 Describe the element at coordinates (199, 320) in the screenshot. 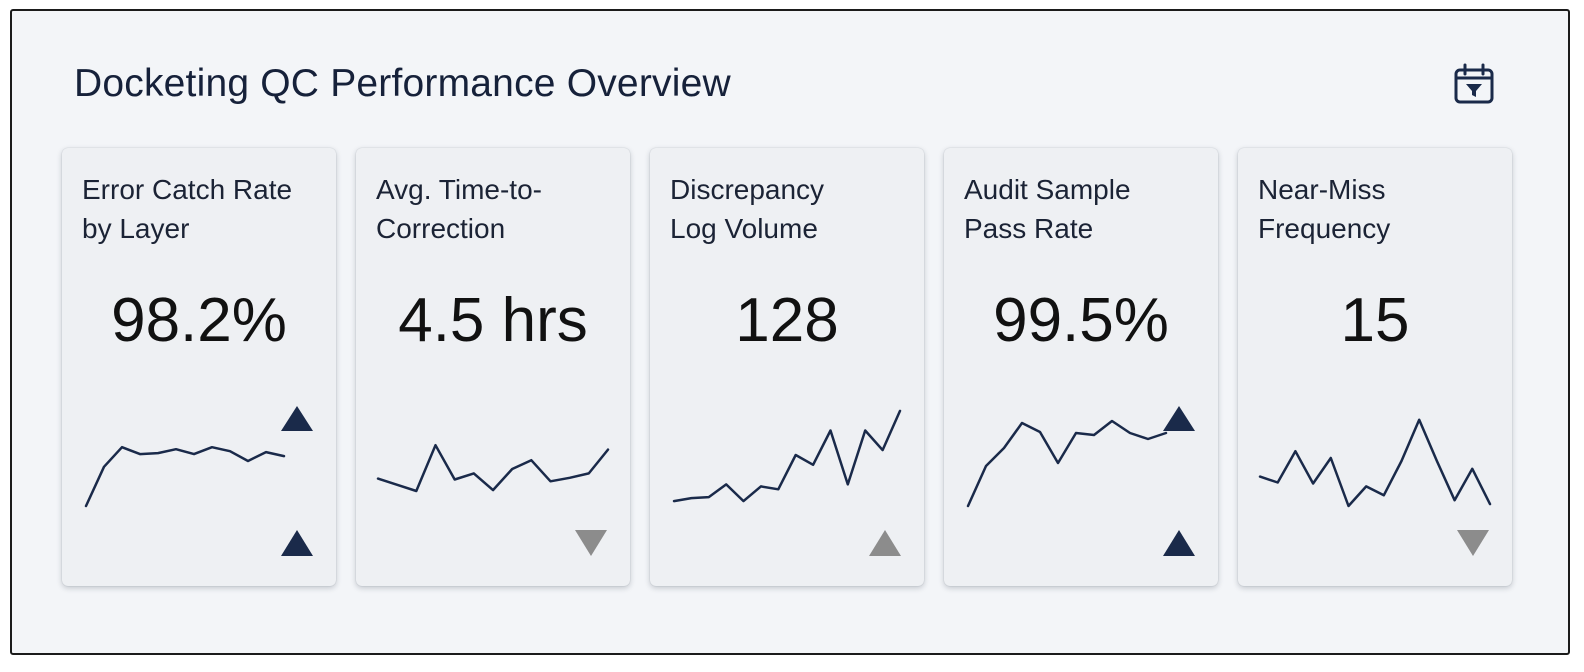

I see `kpi-value: 98.2%` at that location.